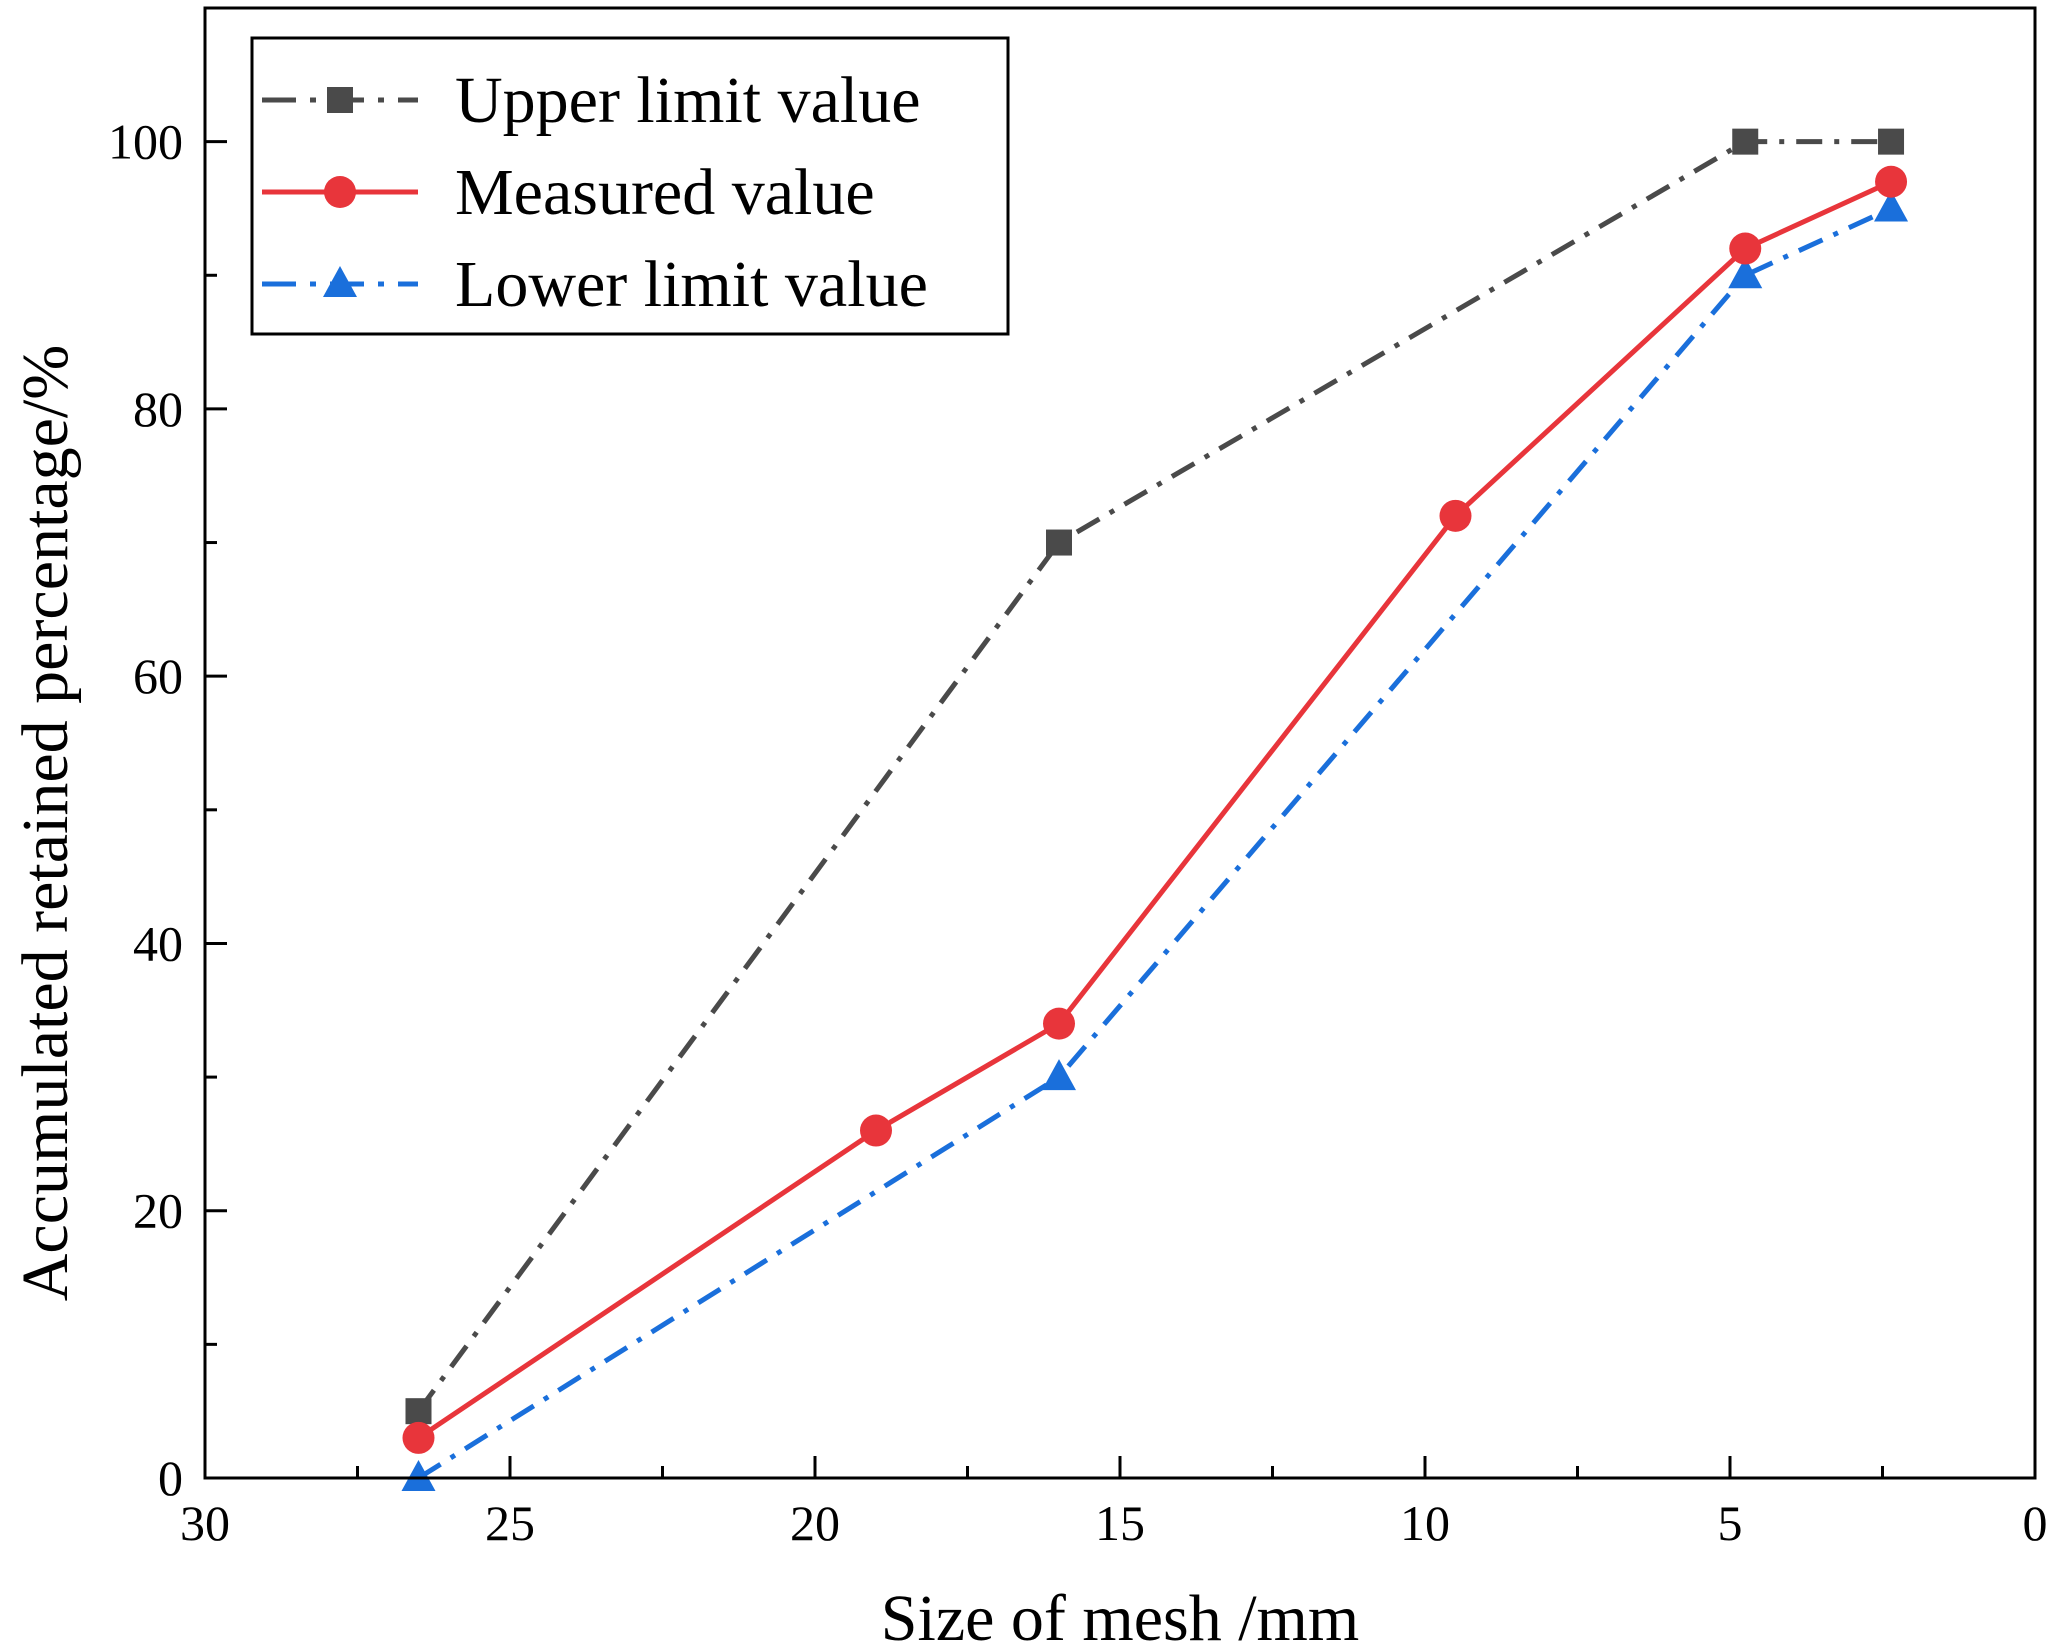 The height and width of the screenshot is (1647, 2050). What do you see at coordinates (691, 284) in the screenshot?
I see `legend-label: Lower limit value` at bounding box center [691, 284].